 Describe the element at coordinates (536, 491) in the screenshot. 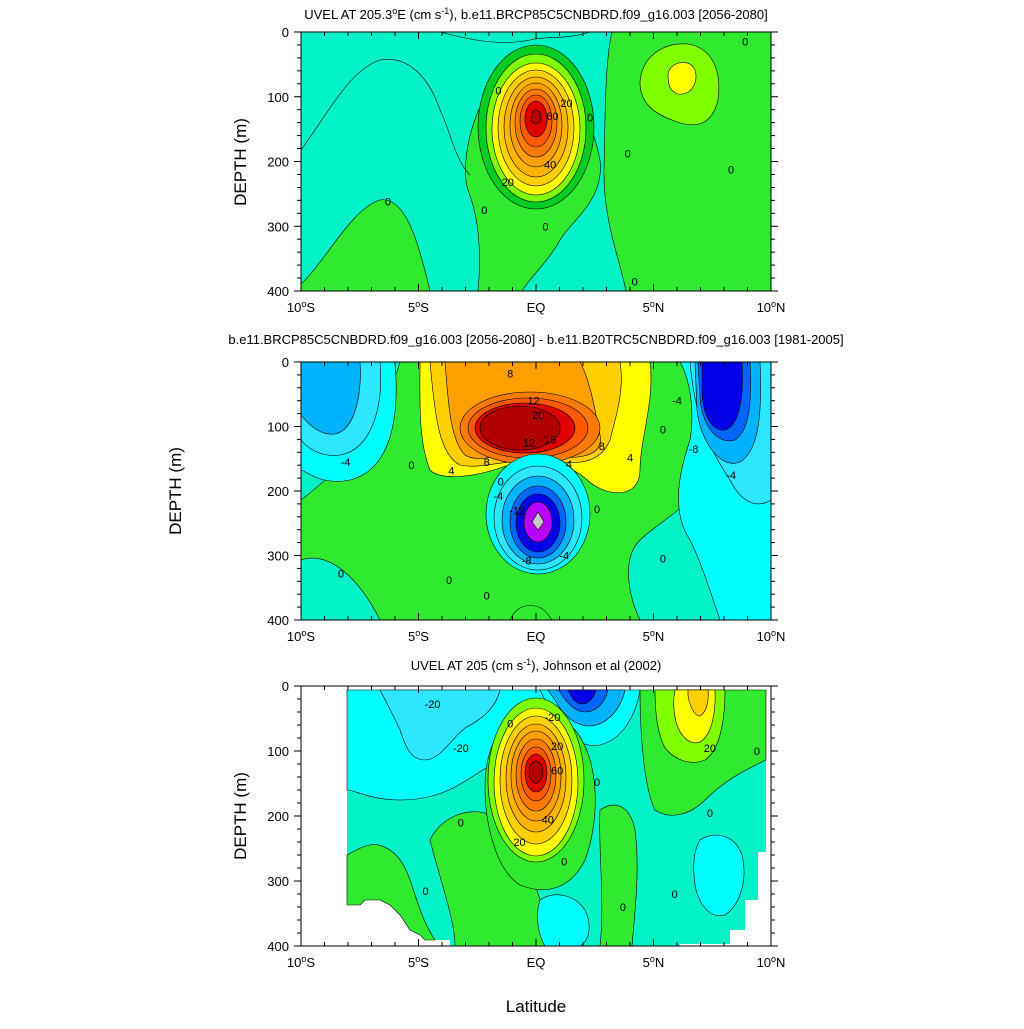

I see `panel-2-contour-field` at that location.